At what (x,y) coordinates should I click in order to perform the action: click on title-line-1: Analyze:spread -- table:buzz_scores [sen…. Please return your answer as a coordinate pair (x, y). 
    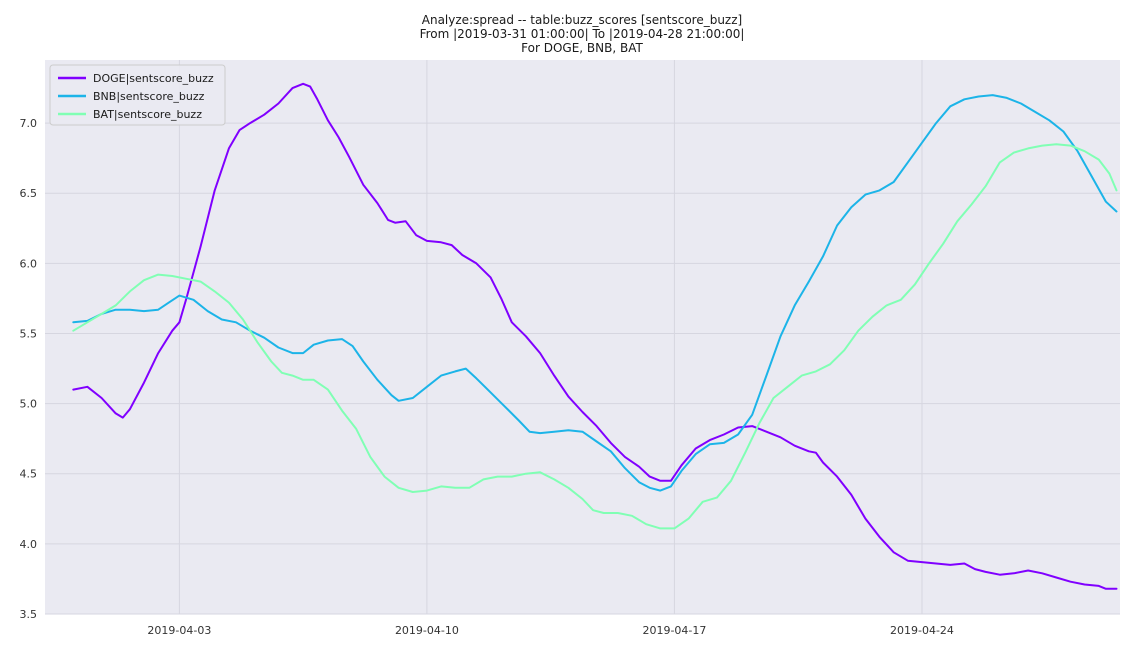
    Looking at the image, I should click on (582, 20).